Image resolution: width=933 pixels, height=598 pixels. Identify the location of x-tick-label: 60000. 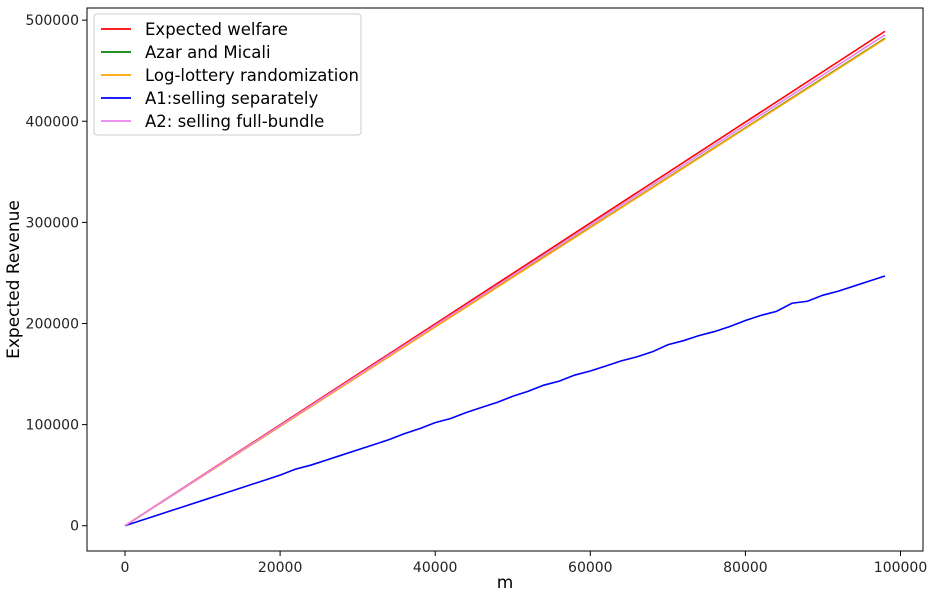
(590, 568).